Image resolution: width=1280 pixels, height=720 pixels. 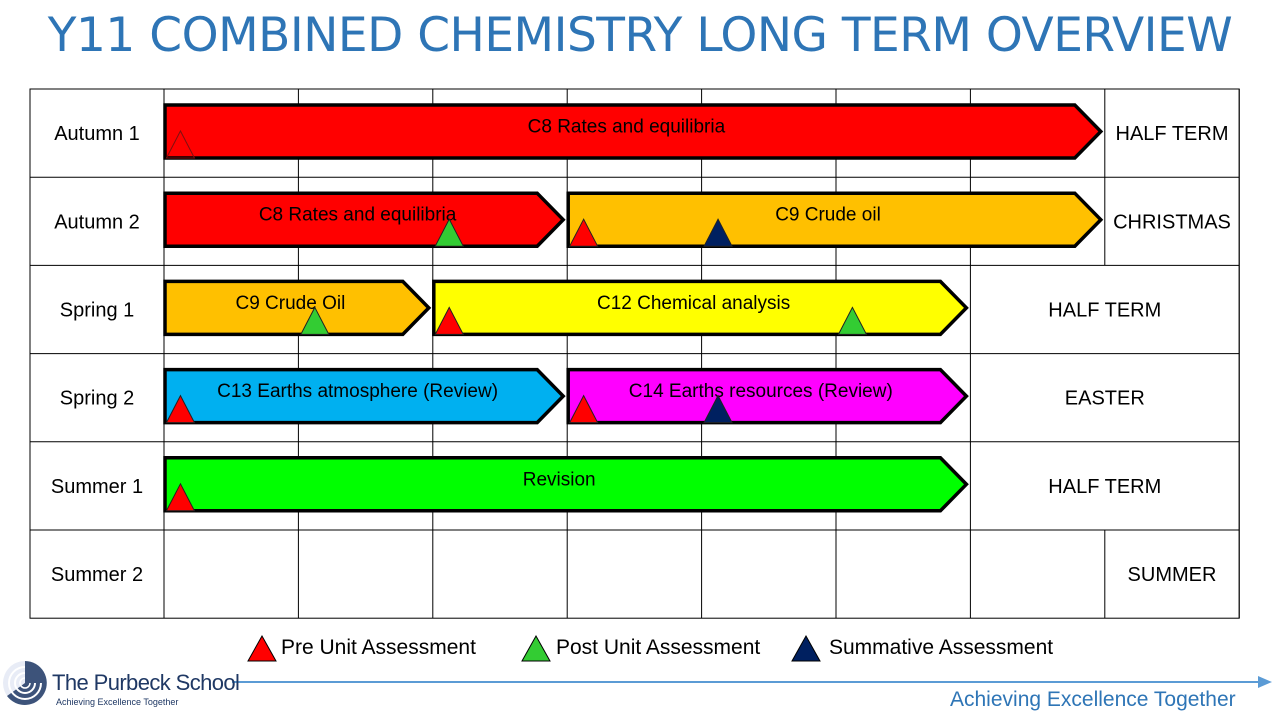 I want to click on unit-label: C9 Crude oil, so click(x=828, y=215).